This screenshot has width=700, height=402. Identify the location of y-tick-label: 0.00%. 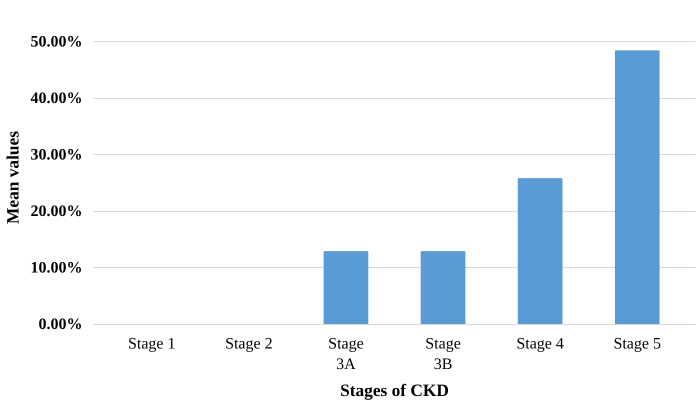
(60, 324).